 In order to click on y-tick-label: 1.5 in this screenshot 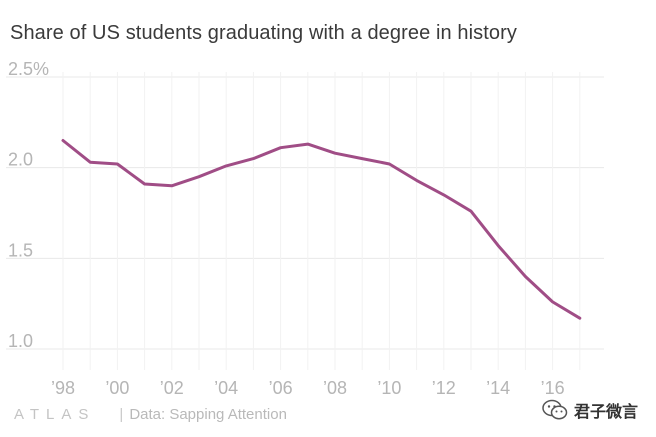, I will do `click(20, 250)`.